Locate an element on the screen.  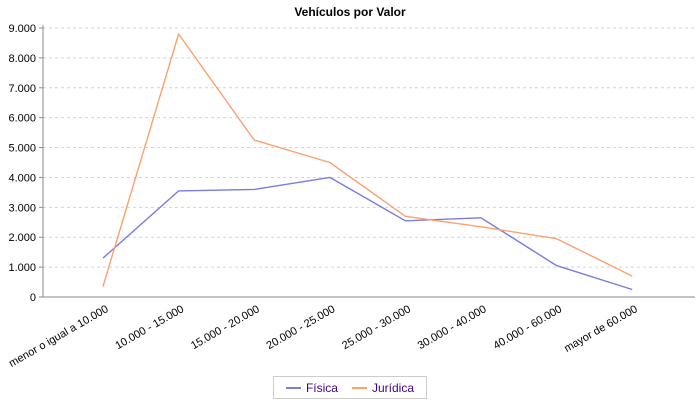
legend-item-juridica: Jurídica is located at coordinates (383, 387).